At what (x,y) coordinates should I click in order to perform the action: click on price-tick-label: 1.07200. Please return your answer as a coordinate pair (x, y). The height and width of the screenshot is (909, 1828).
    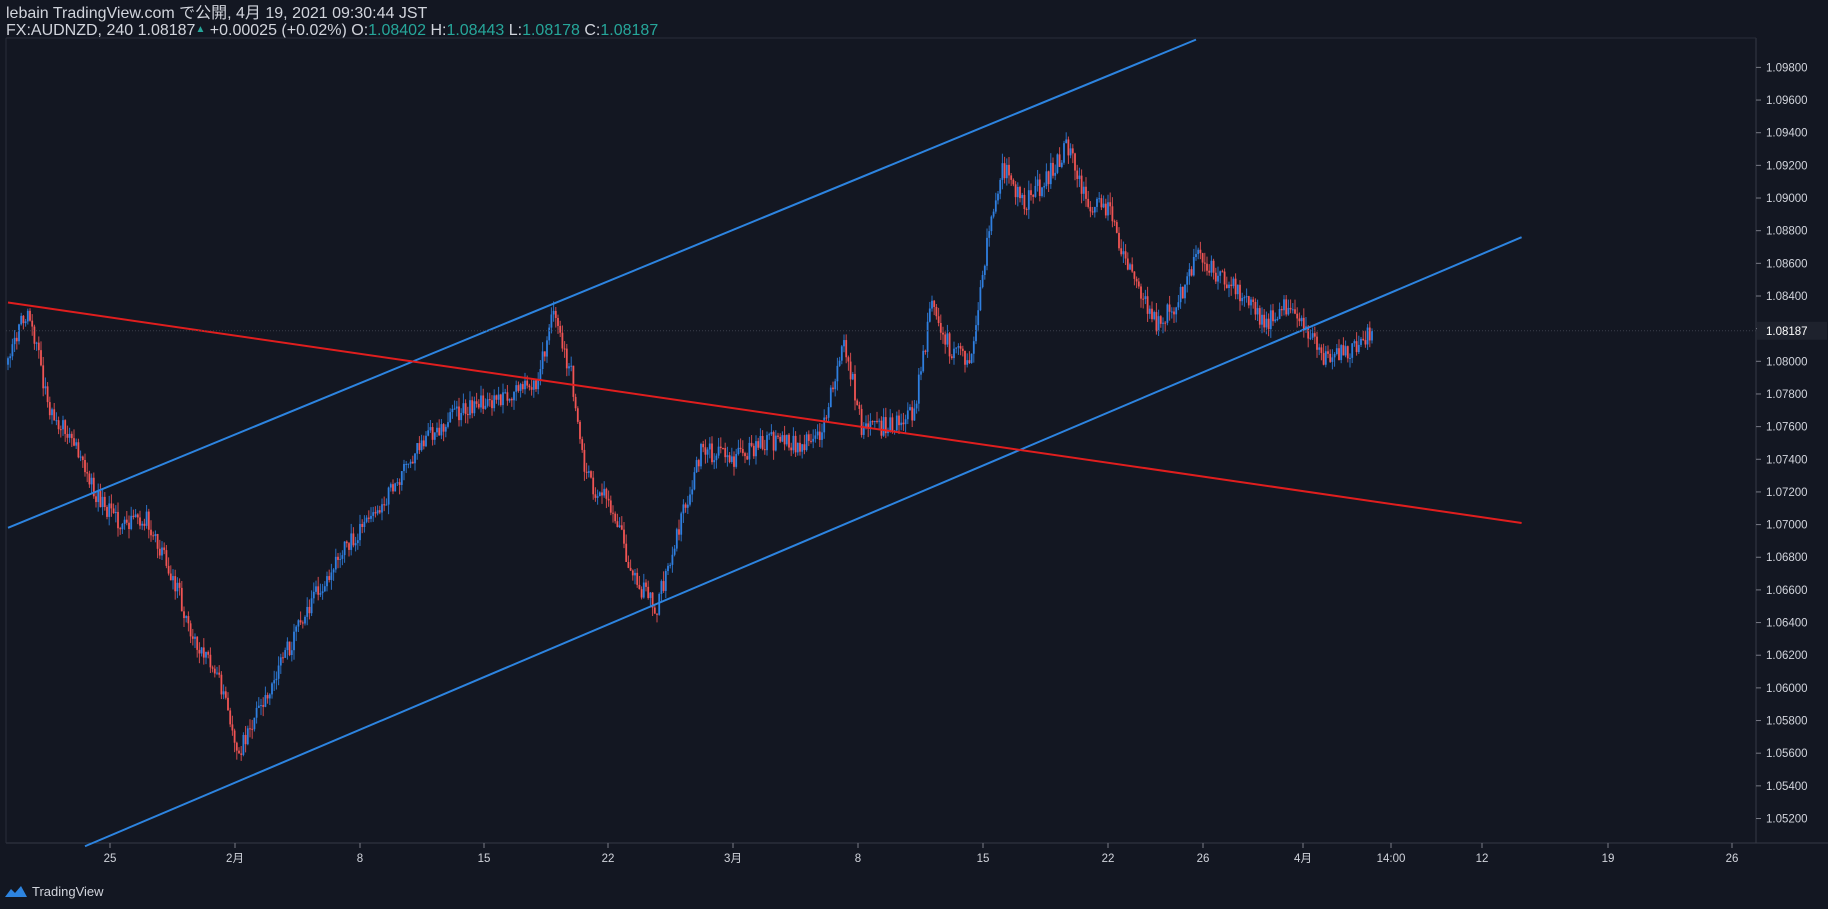
    Looking at the image, I should click on (1787, 493).